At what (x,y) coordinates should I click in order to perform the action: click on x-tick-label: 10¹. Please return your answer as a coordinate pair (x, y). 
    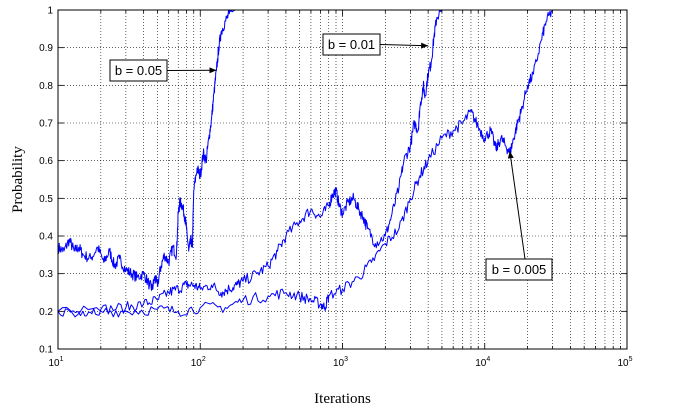
    Looking at the image, I should click on (55, 362).